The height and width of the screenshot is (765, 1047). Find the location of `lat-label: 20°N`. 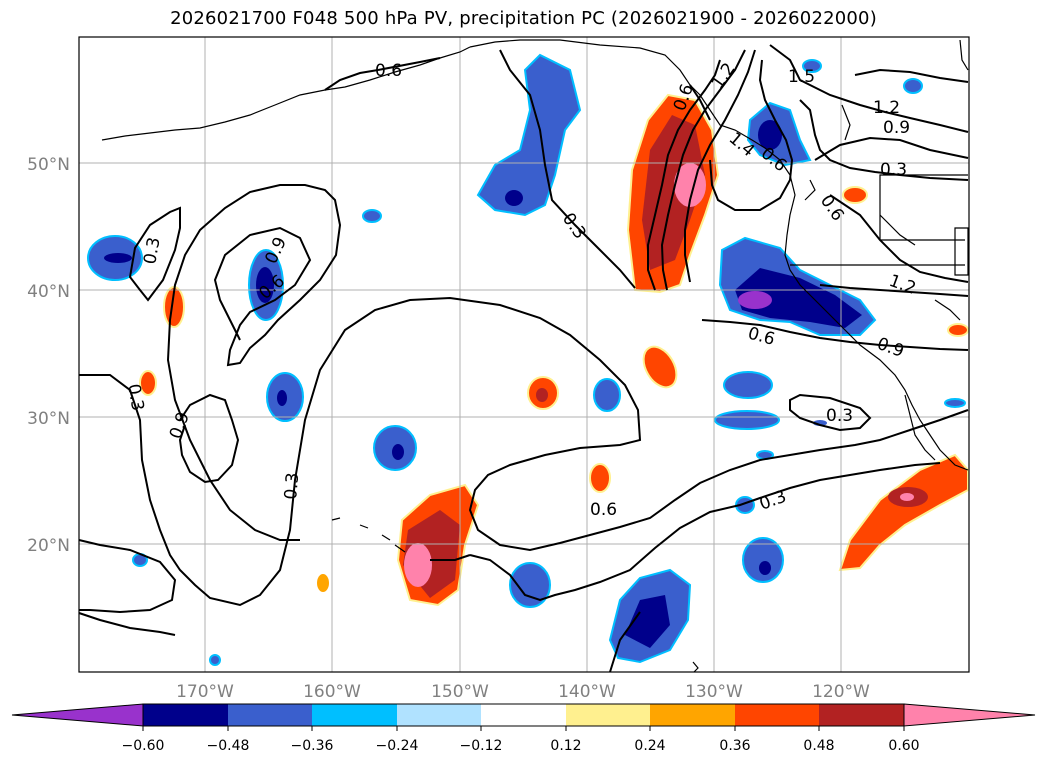

lat-label: 20°N is located at coordinates (48, 546).